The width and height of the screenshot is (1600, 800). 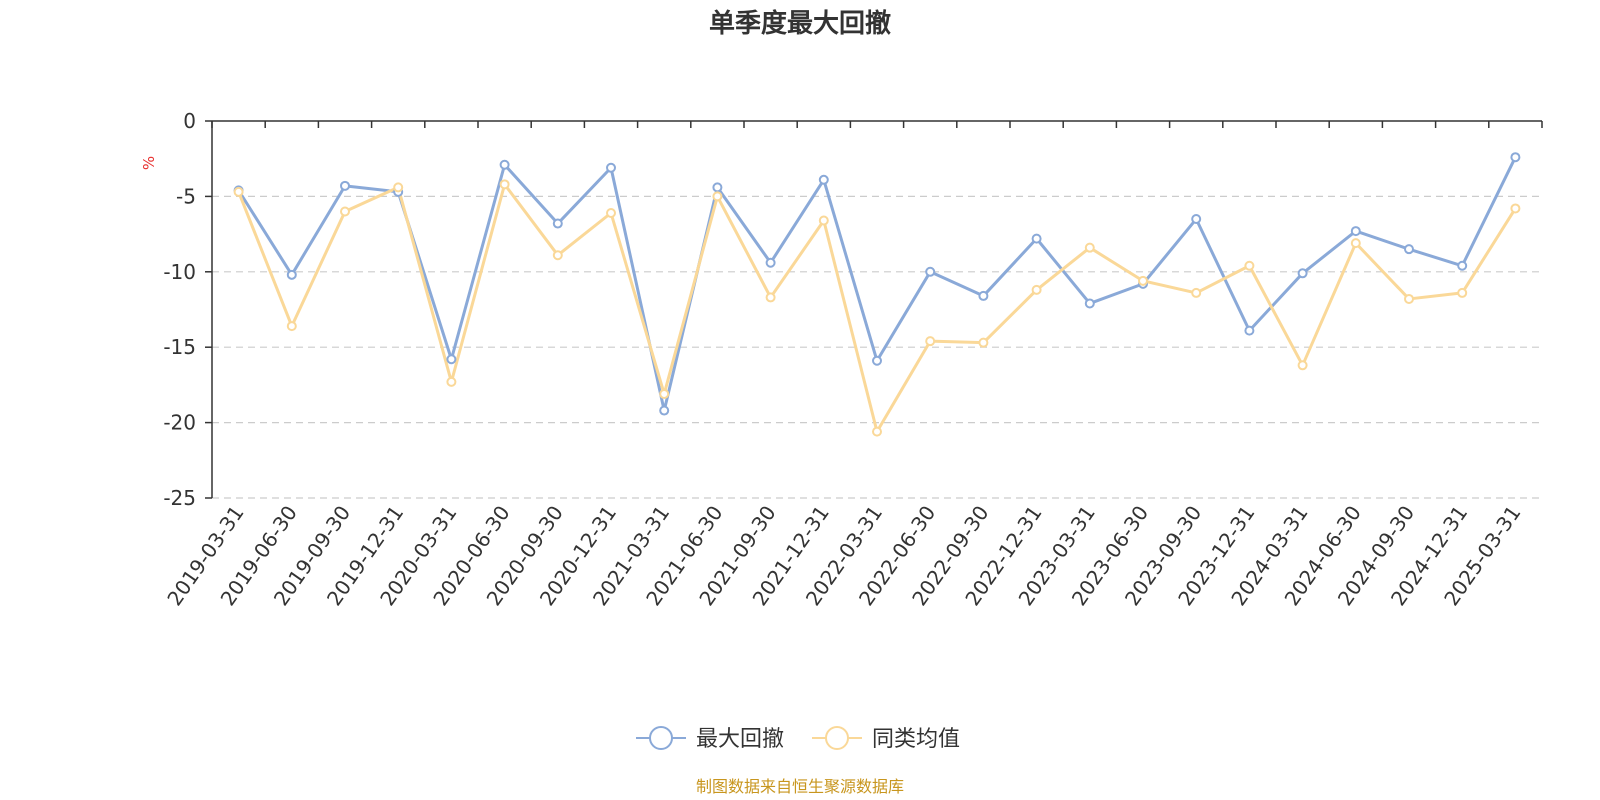 What do you see at coordinates (798, 739) in the screenshot?
I see `legend: 最大回撤 同类均值` at bounding box center [798, 739].